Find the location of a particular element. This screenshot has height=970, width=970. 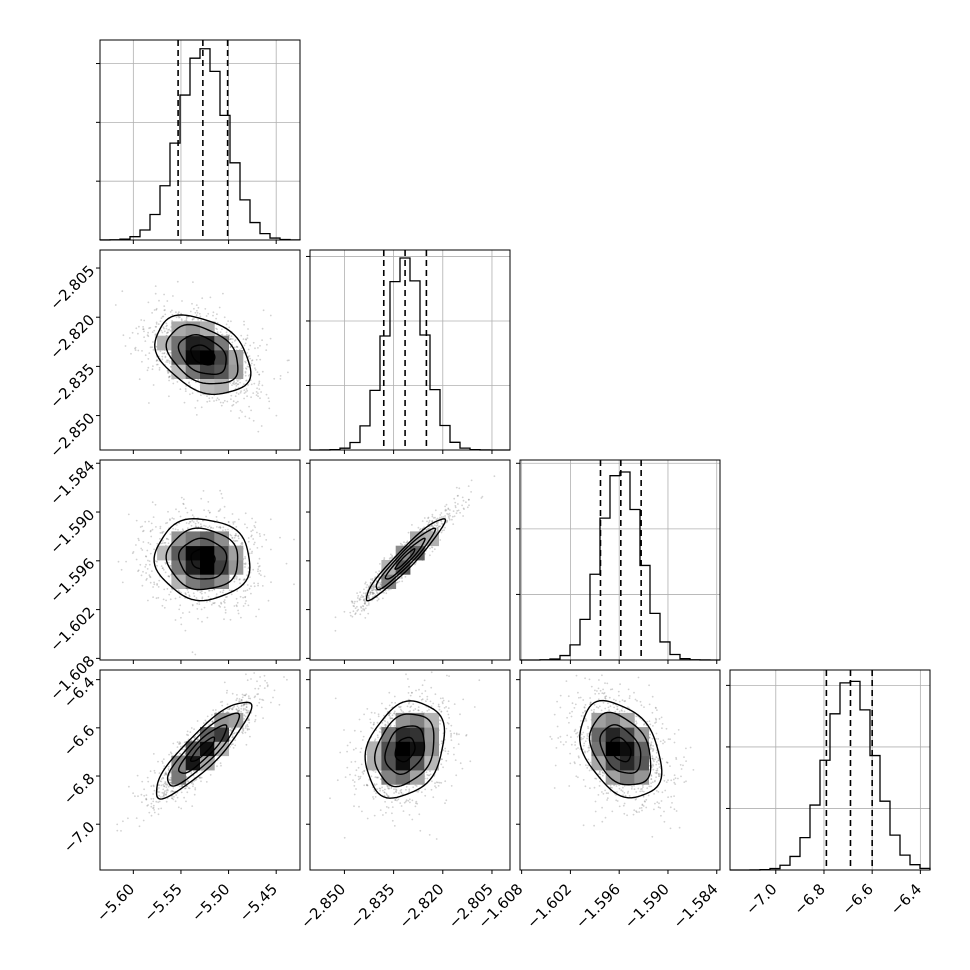

density-cell is located at coordinates (221, 553).